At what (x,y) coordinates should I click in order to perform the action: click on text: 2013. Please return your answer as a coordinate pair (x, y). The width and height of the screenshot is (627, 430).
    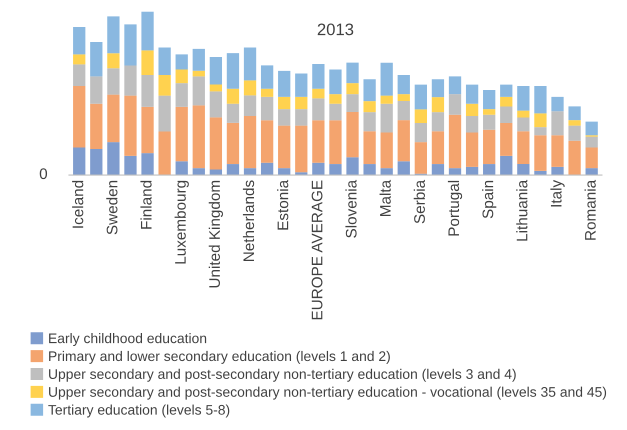
    Looking at the image, I should click on (336, 29).